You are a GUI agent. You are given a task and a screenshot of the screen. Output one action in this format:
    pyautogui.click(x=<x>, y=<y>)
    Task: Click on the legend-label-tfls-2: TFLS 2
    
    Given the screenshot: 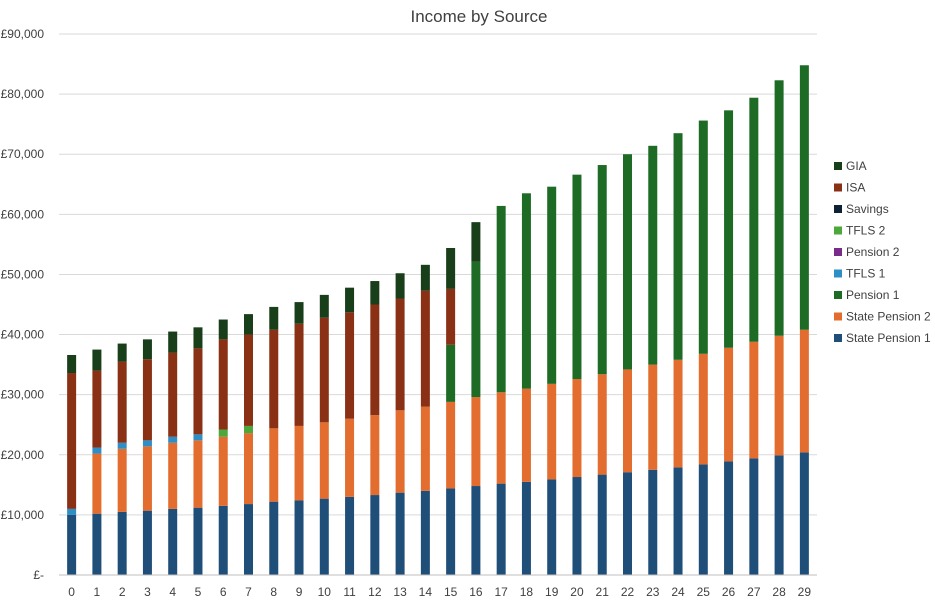 What is the action you would take?
    pyautogui.click(x=866, y=231)
    